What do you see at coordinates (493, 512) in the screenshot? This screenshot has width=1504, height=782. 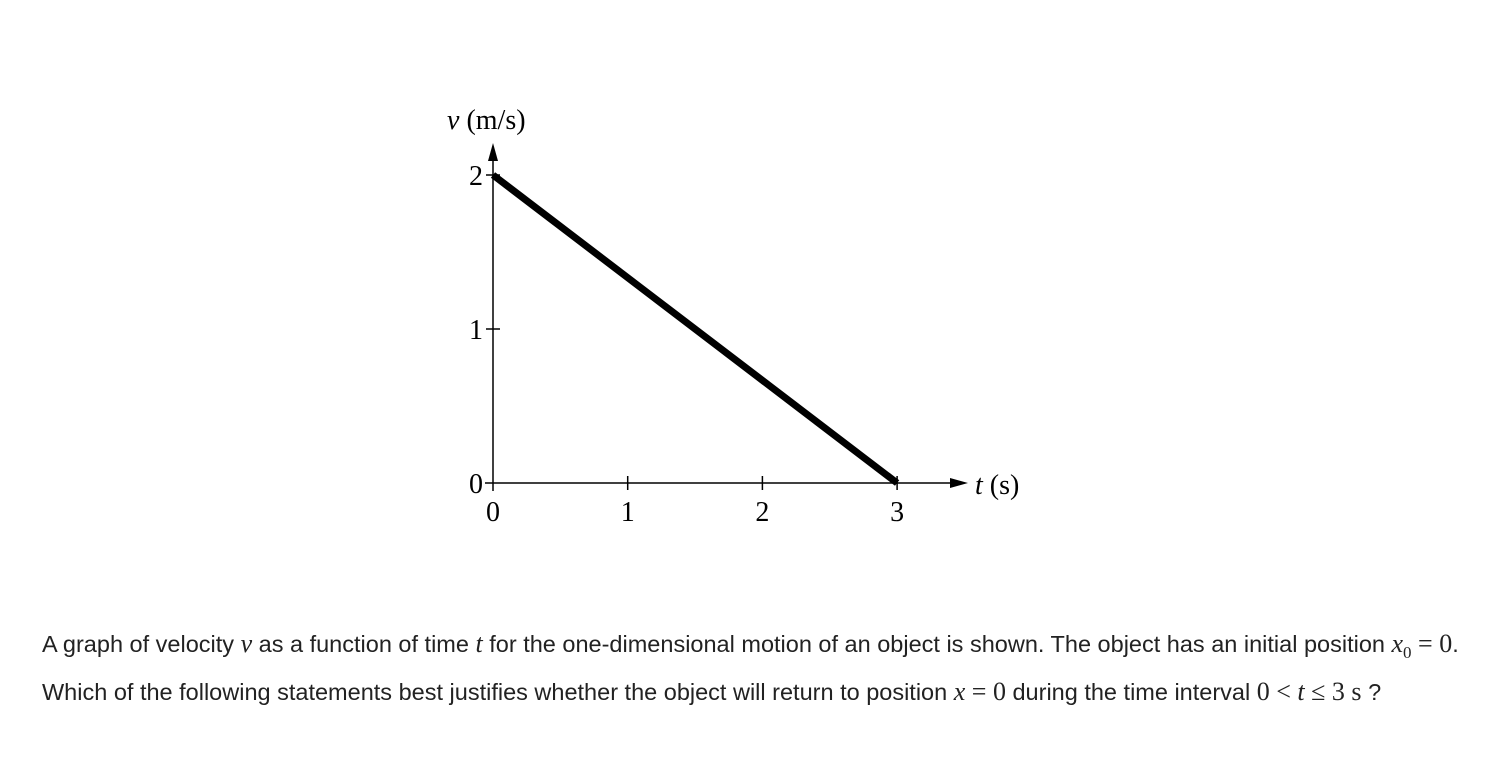 I see `x-tick-label: 0` at bounding box center [493, 512].